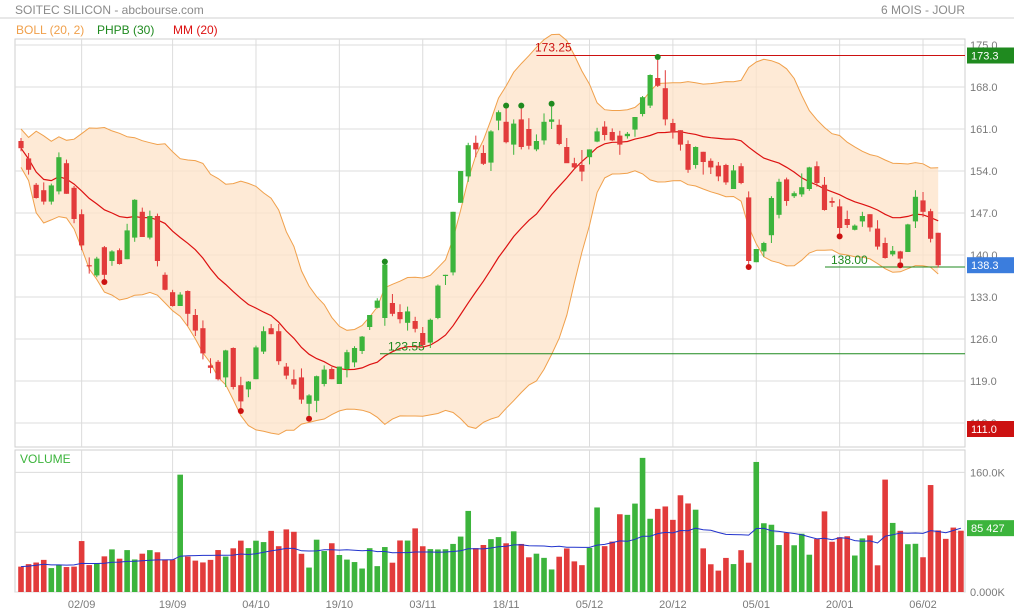 The image size is (1014, 614). I want to click on highest-label: 173.25, so click(553, 48).